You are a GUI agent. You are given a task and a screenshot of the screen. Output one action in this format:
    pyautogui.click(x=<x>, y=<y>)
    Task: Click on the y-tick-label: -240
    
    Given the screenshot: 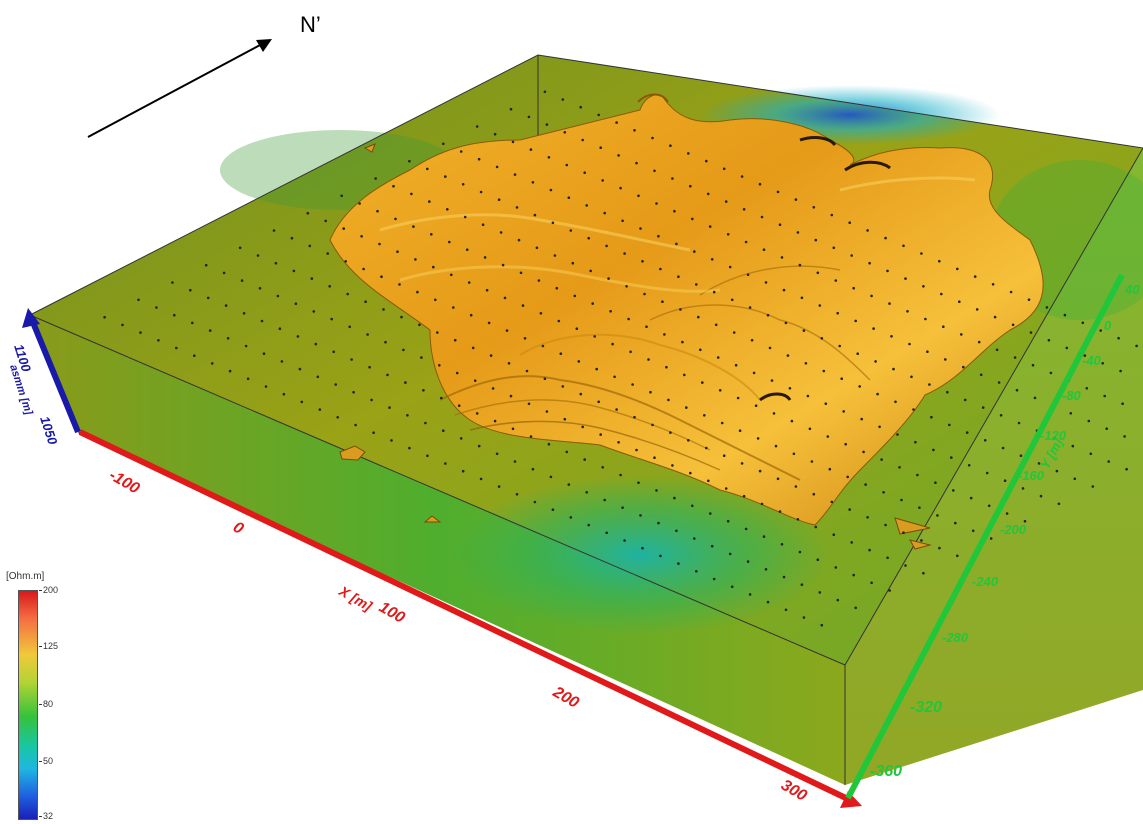 What is the action you would take?
    pyautogui.click(x=985, y=581)
    